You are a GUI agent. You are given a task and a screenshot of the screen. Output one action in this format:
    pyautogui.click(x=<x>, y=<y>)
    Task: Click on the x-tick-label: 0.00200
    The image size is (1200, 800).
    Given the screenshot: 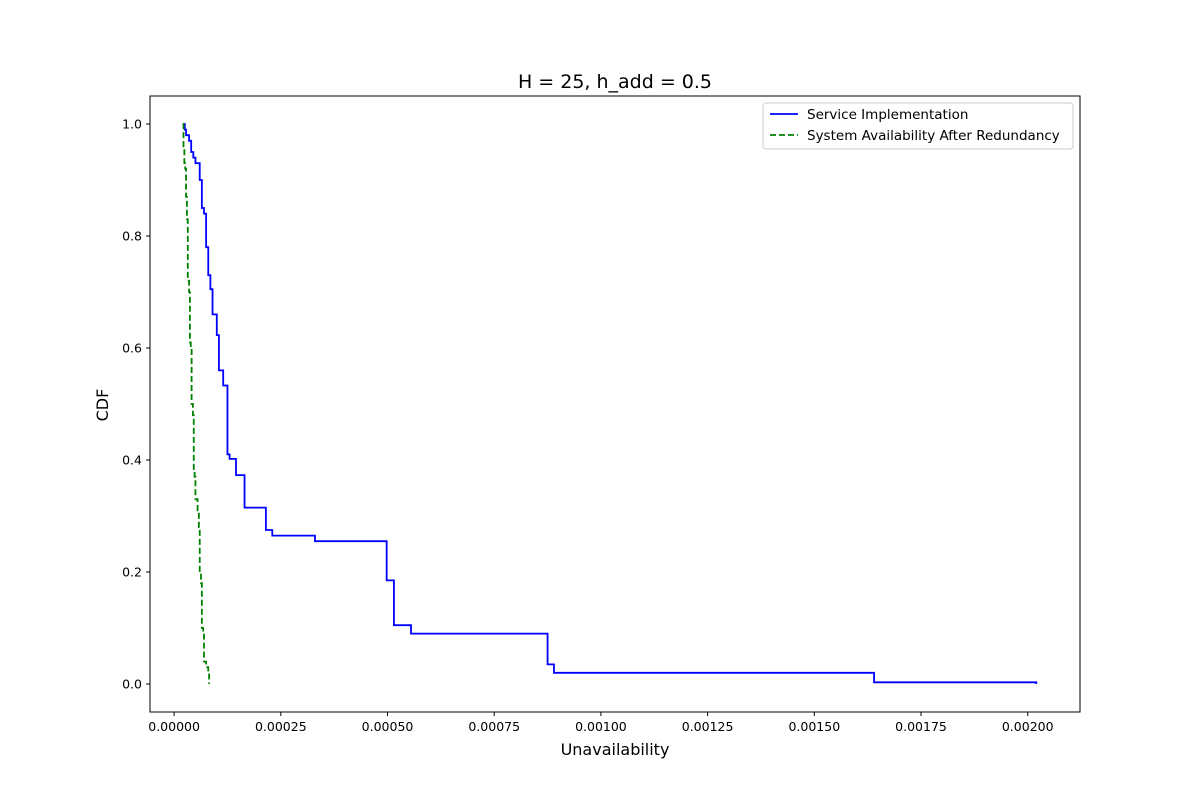 What is the action you would take?
    pyautogui.click(x=1028, y=726)
    